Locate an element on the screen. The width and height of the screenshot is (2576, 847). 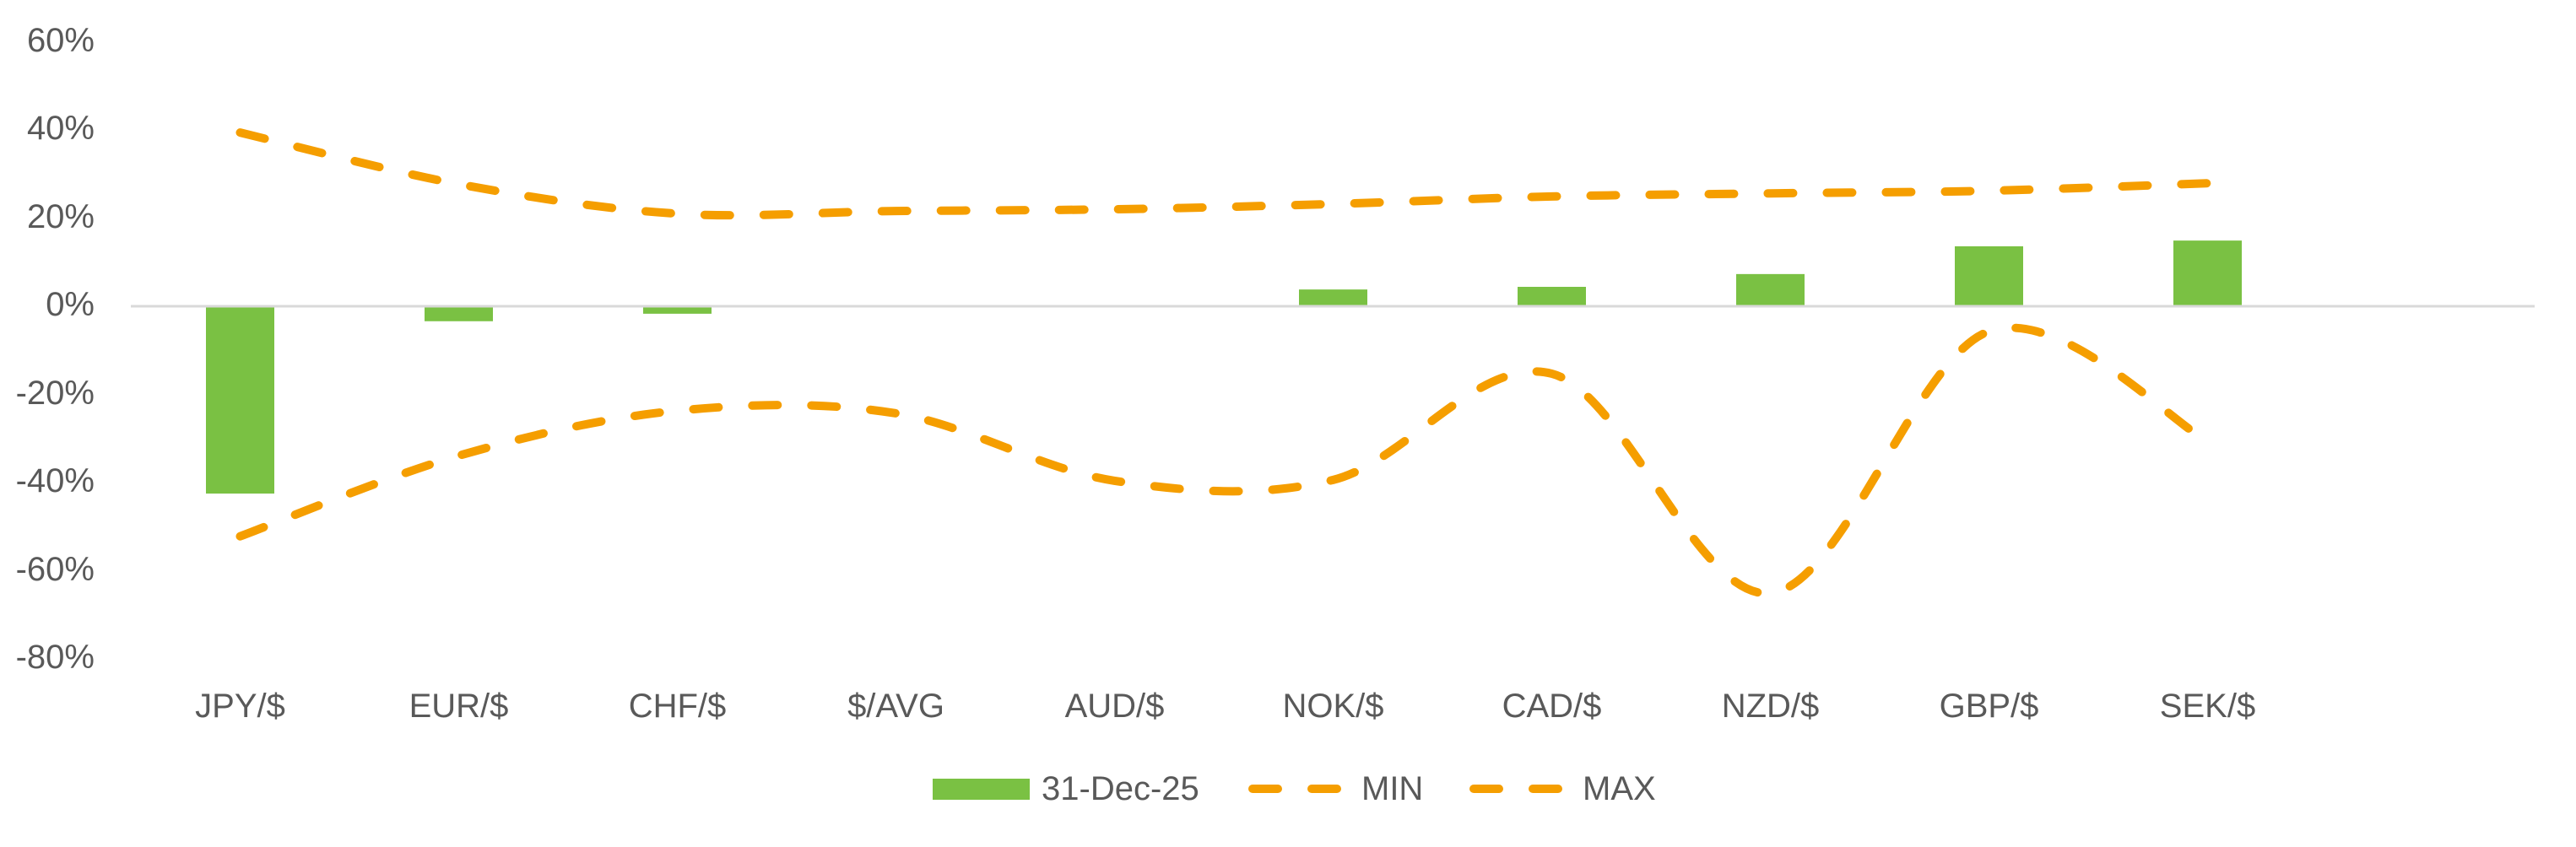
legend-item-min: MIN is located at coordinates (1335, 789).